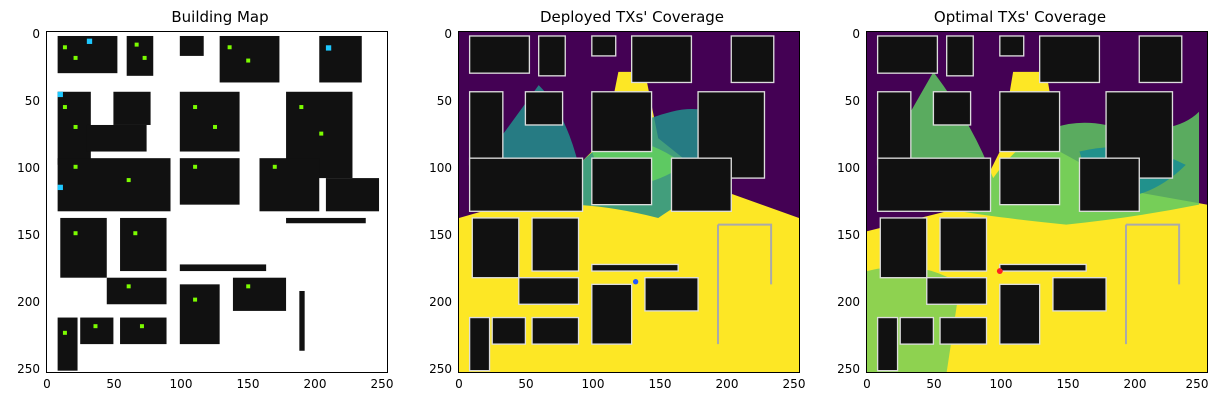 The height and width of the screenshot is (407, 1224). Describe the element at coordinates (1020, 17) in the screenshot. I see `panel-title: Optimal TXs' Coverage` at that location.